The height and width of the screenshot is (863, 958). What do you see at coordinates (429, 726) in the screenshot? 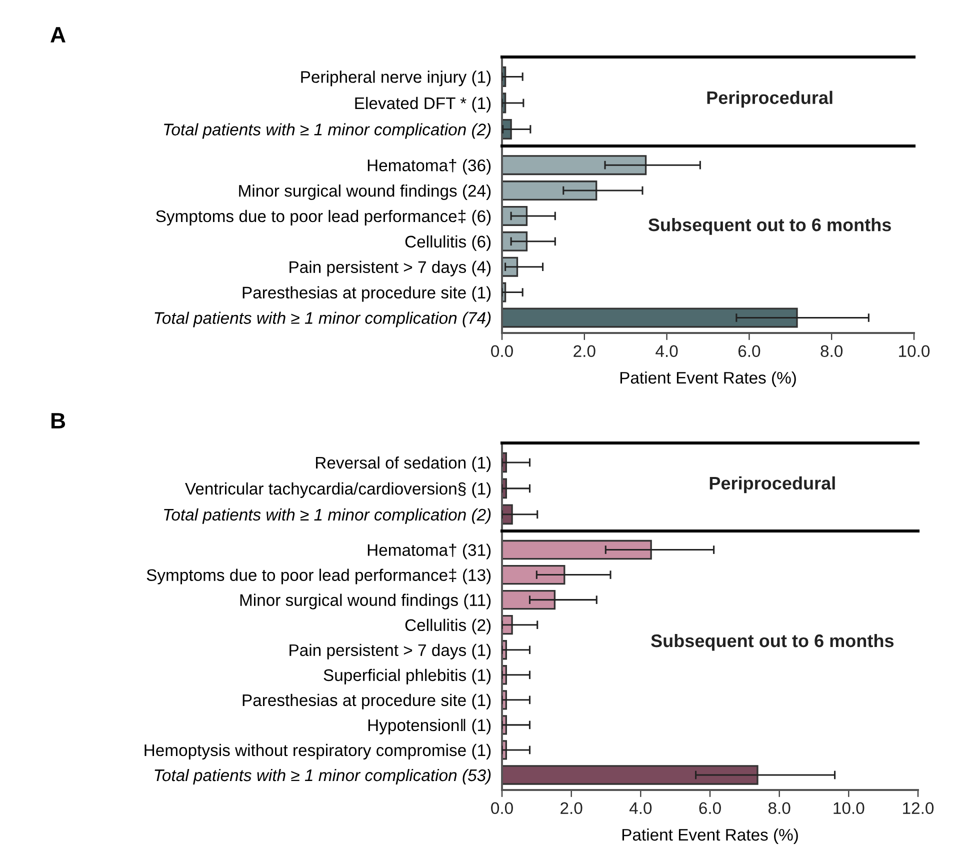
I see `y-tick-label: Hypotension‖ (1)` at bounding box center [429, 726].